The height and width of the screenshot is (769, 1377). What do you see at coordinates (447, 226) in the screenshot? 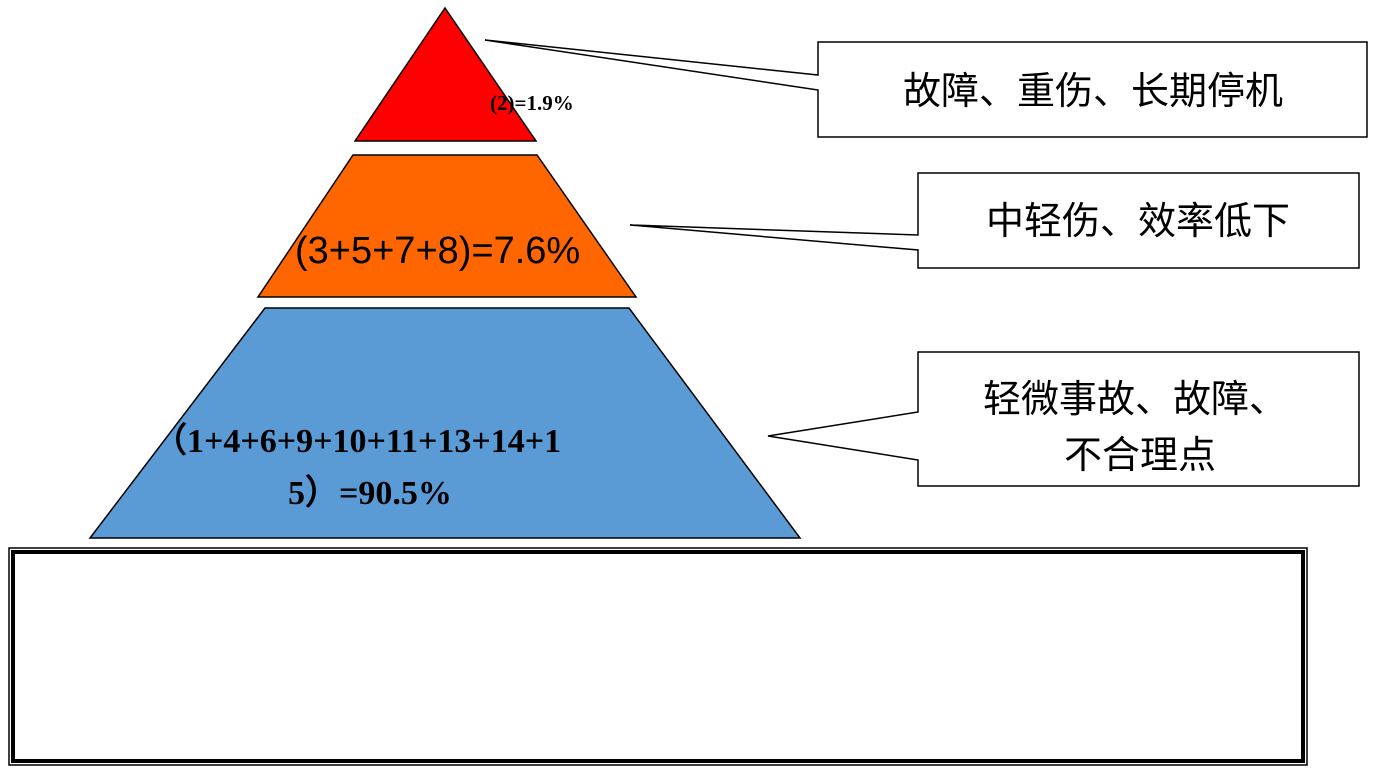
I see `pyramid-level-middle` at bounding box center [447, 226].